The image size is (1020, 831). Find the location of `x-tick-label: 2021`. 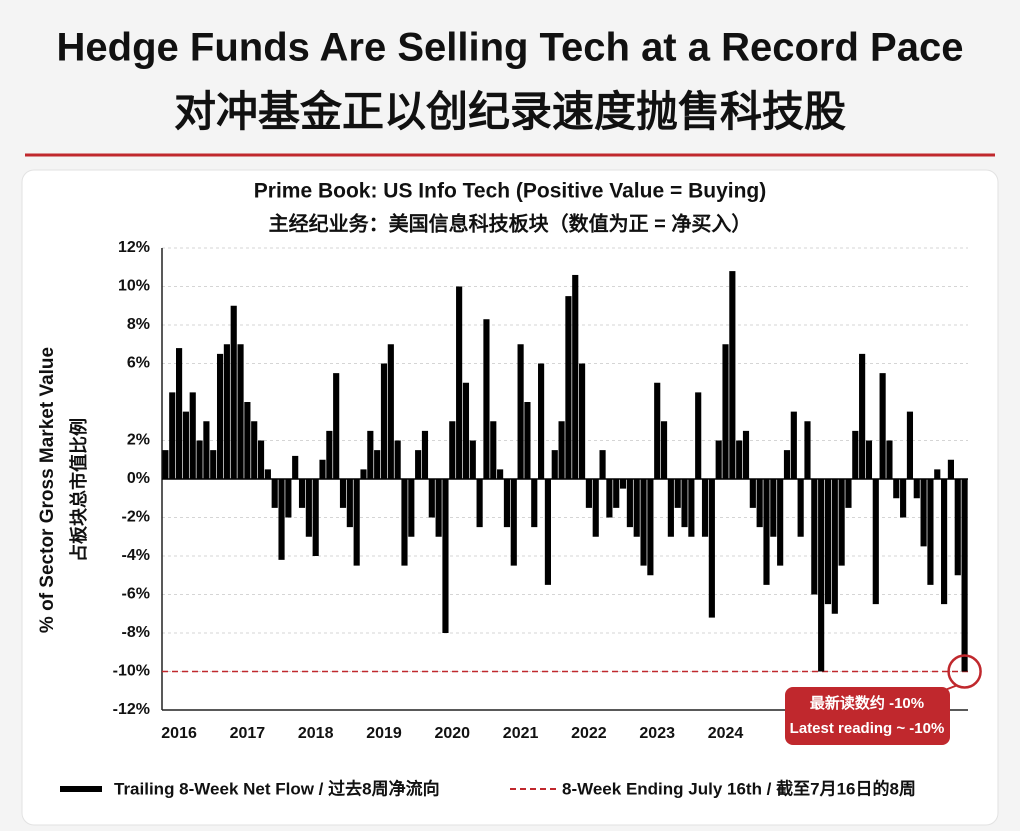

x-tick-label: 2021 is located at coordinates (521, 733).